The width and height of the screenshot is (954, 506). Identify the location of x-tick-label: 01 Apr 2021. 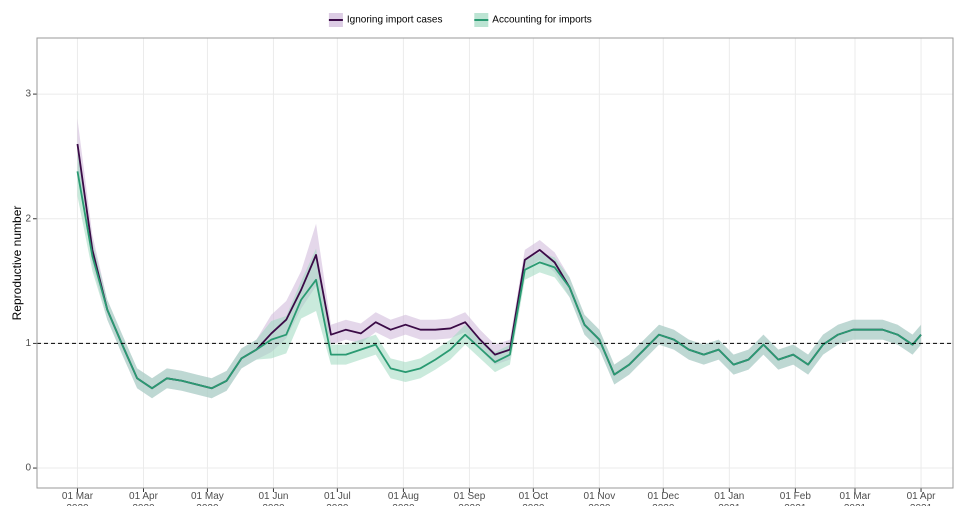
(921, 498).